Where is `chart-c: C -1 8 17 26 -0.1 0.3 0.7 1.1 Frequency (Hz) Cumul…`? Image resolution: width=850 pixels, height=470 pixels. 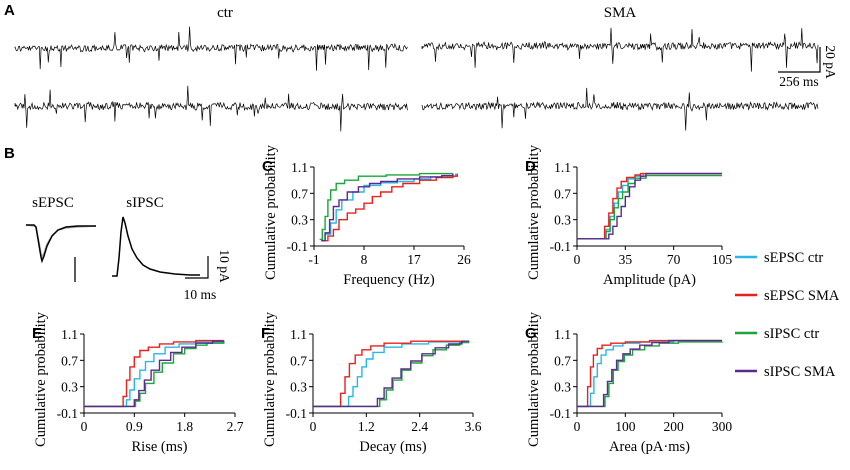 chart-c: C -1 8 17 26 -0.1 0.3 0.7 1.1 Frequency (Hz) Cumul… is located at coordinates (366, 216).